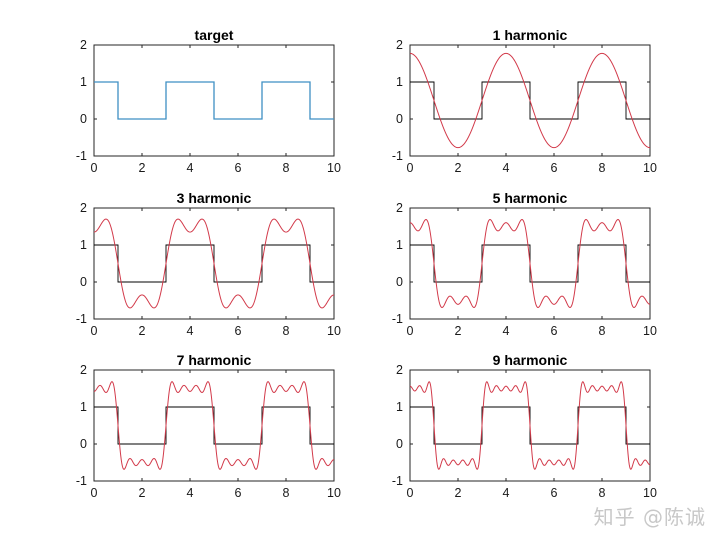 This screenshot has height=540, width=720. Describe the element at coordinates (214, 360) in the screenshot. I see `subplot-title: 7 harmonic` at that location.